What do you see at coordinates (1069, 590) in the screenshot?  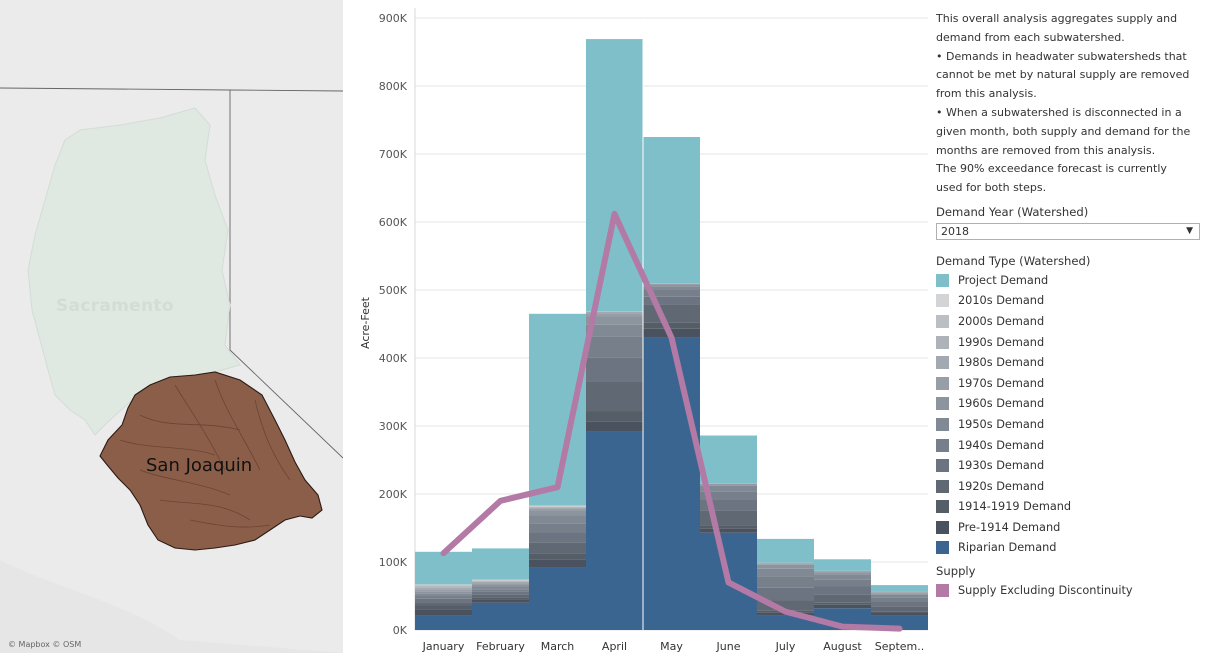 I see `legend-item: Supply Excluding Discontinuity` at bounding box center [1069, 590].